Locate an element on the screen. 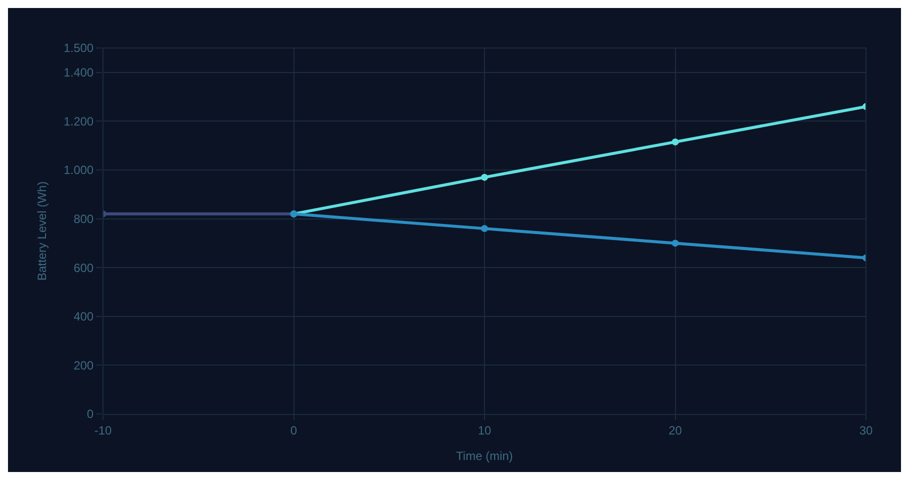  y-tick-label: 400 is located at coordinates (84, 317).